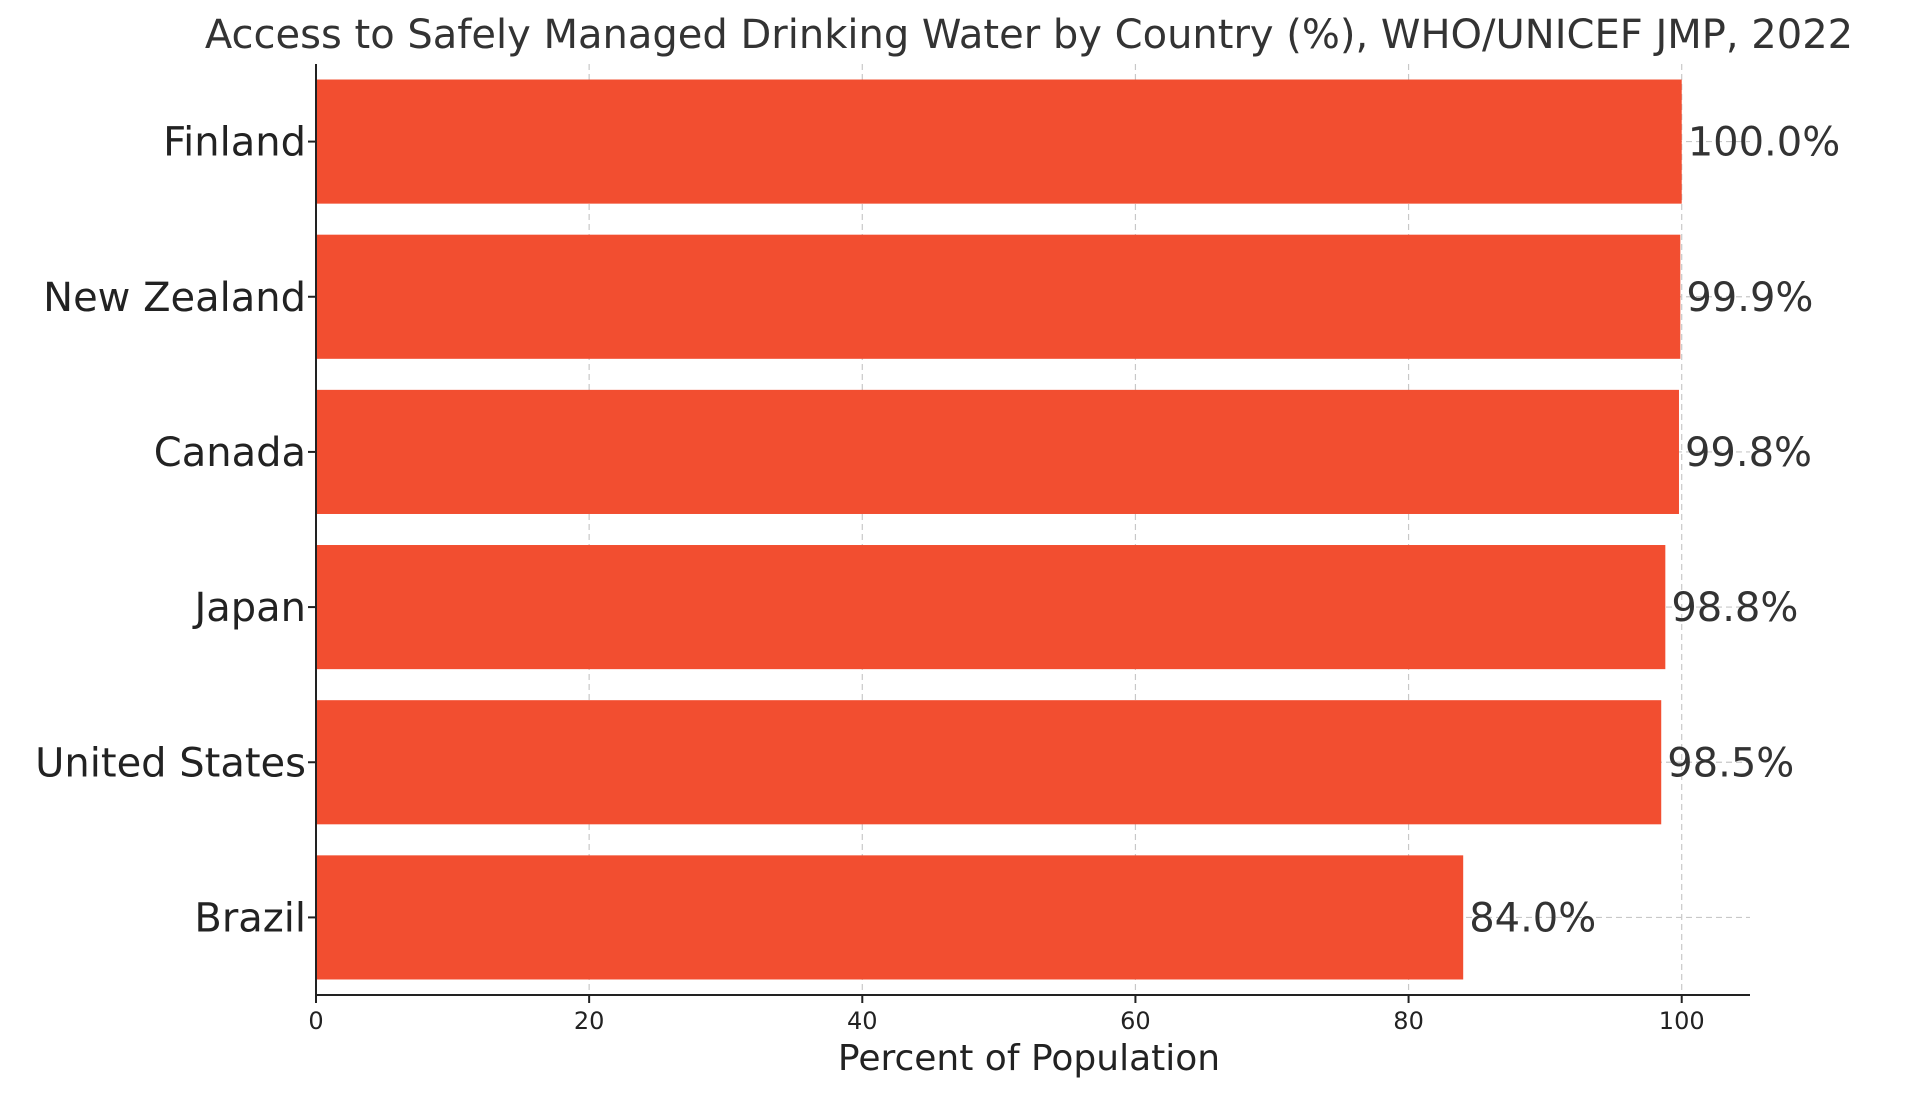 Image resolution: width=1920 pixels, height=1095 pixels. What do you see at coordinates (1532, 918) in the screenshot?
I see `value-label: 84.0%` at bounding box center [1532, 918].